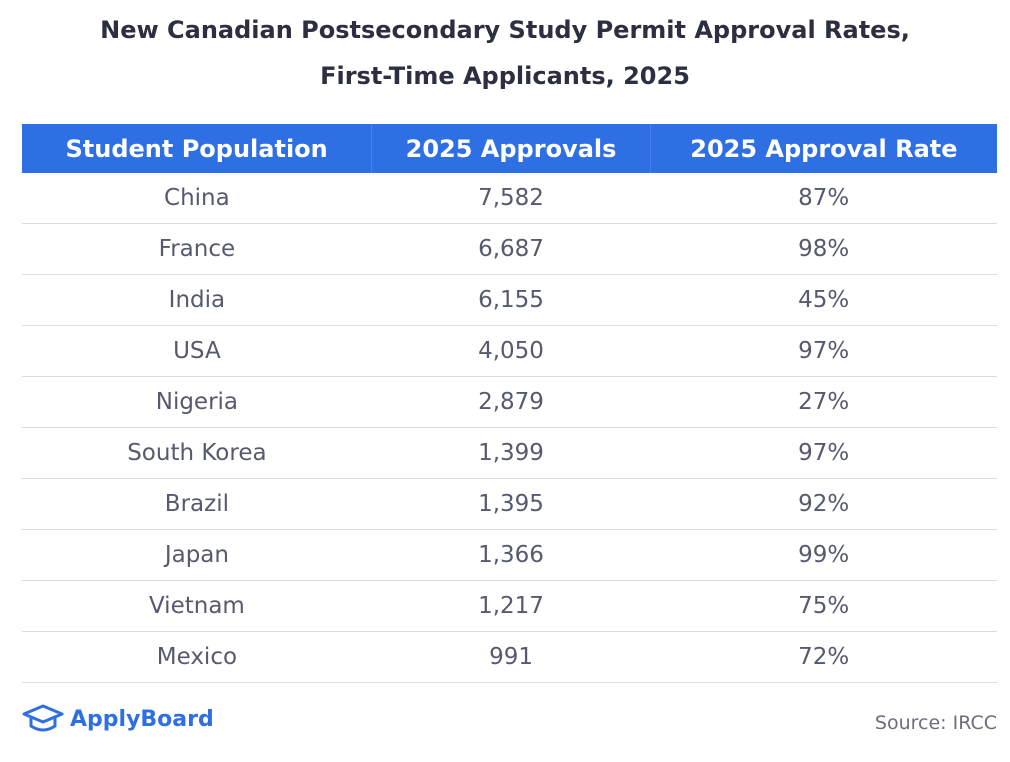 The width and height of the screenshot is (1010, 762). Describe the element at coordinates (823, 148) in the screenshot. I see `column-header: 2025 Approval Rate` at that location.